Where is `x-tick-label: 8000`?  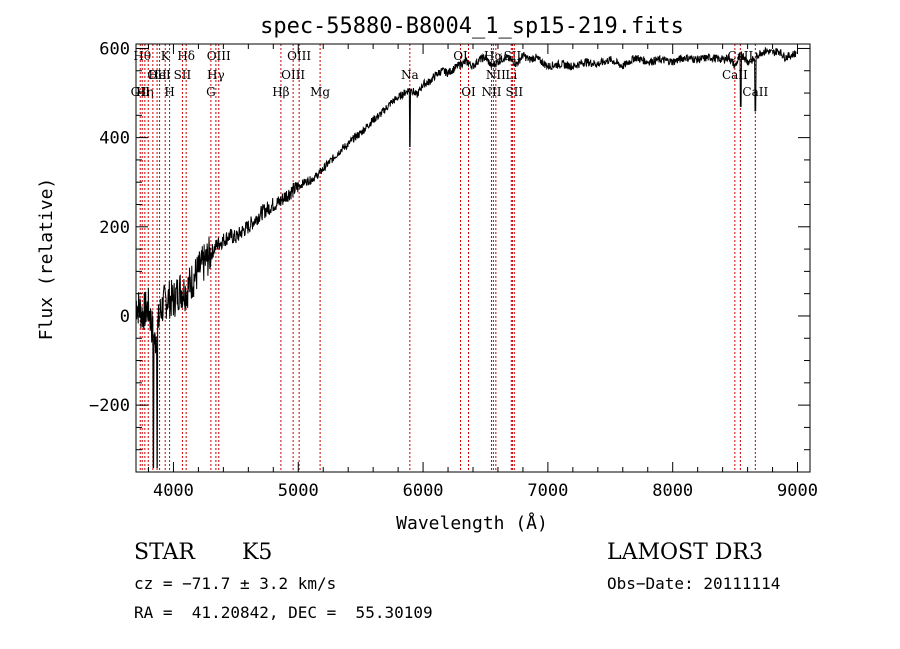 x-tick-label: 8000 is located at coordinates (672, 491).